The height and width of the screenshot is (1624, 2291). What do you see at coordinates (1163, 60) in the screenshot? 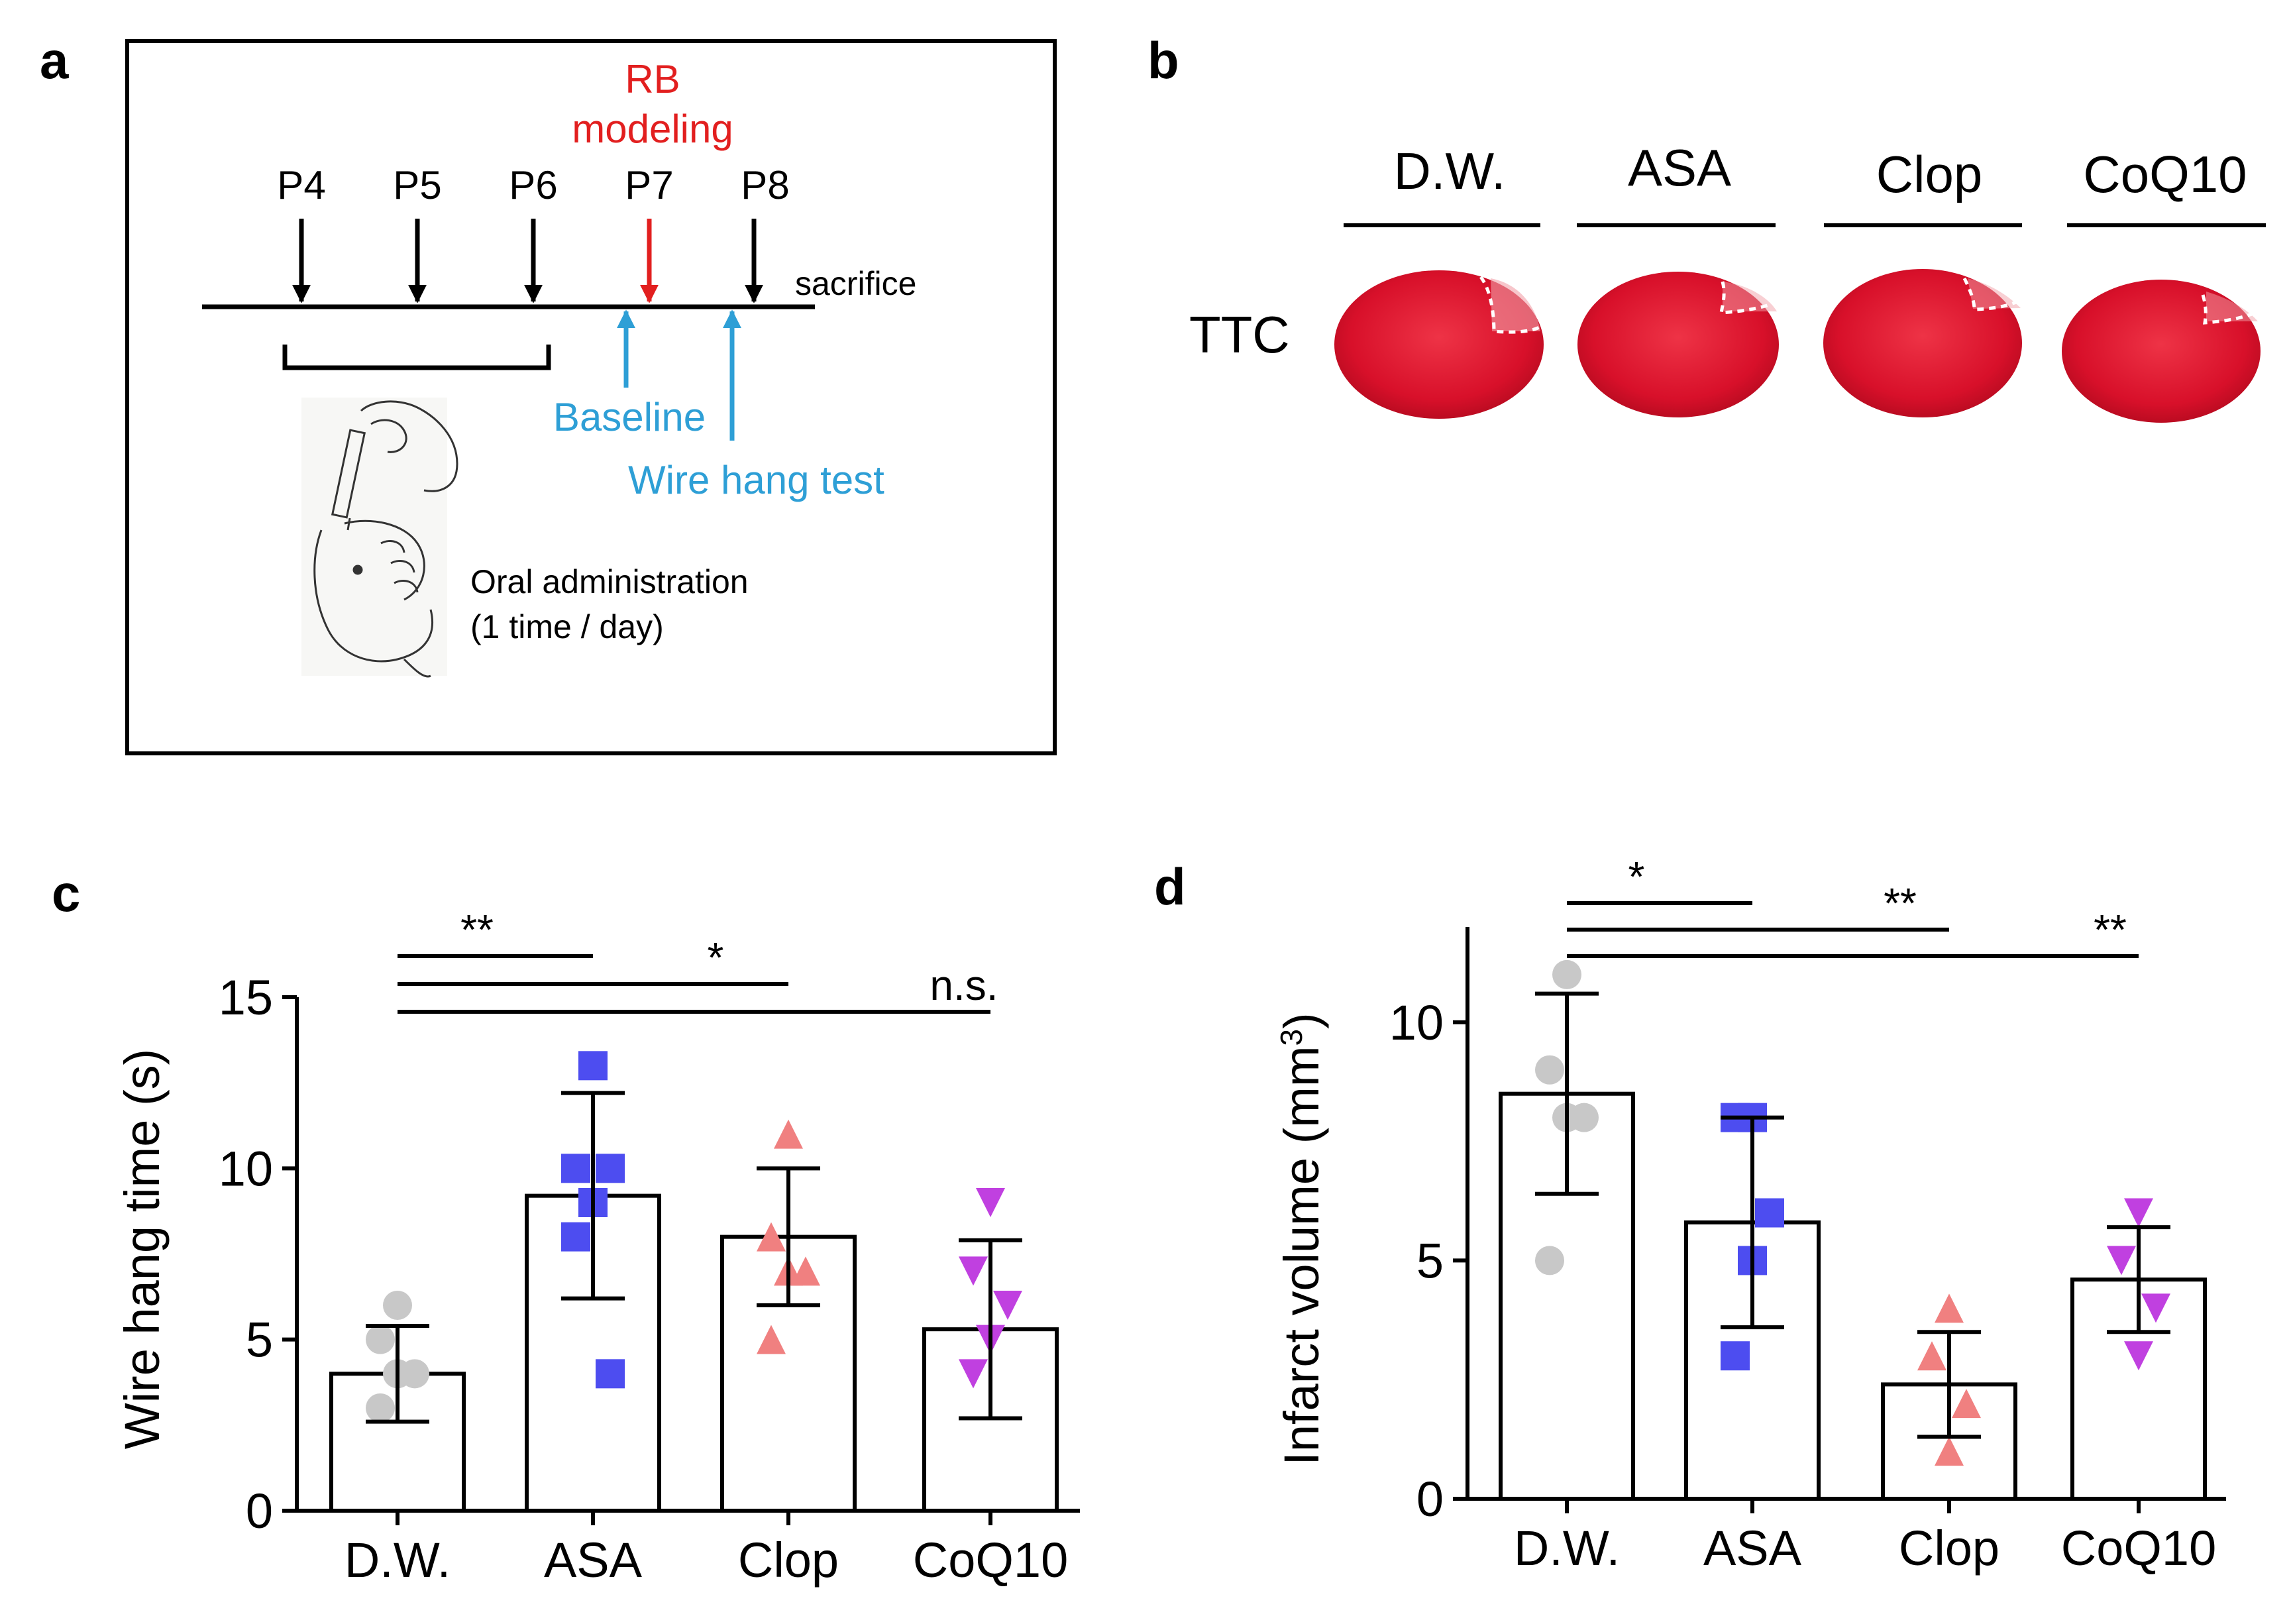
I see `panel-label-b: b` at bounding box center [1163, 60].